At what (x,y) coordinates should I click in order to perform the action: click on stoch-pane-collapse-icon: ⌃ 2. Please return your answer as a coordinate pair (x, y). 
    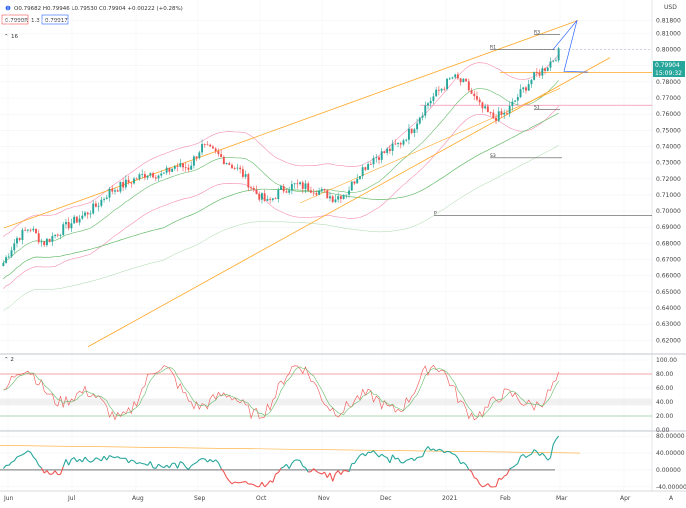
    Looking at the image, I should click on (9, 360).